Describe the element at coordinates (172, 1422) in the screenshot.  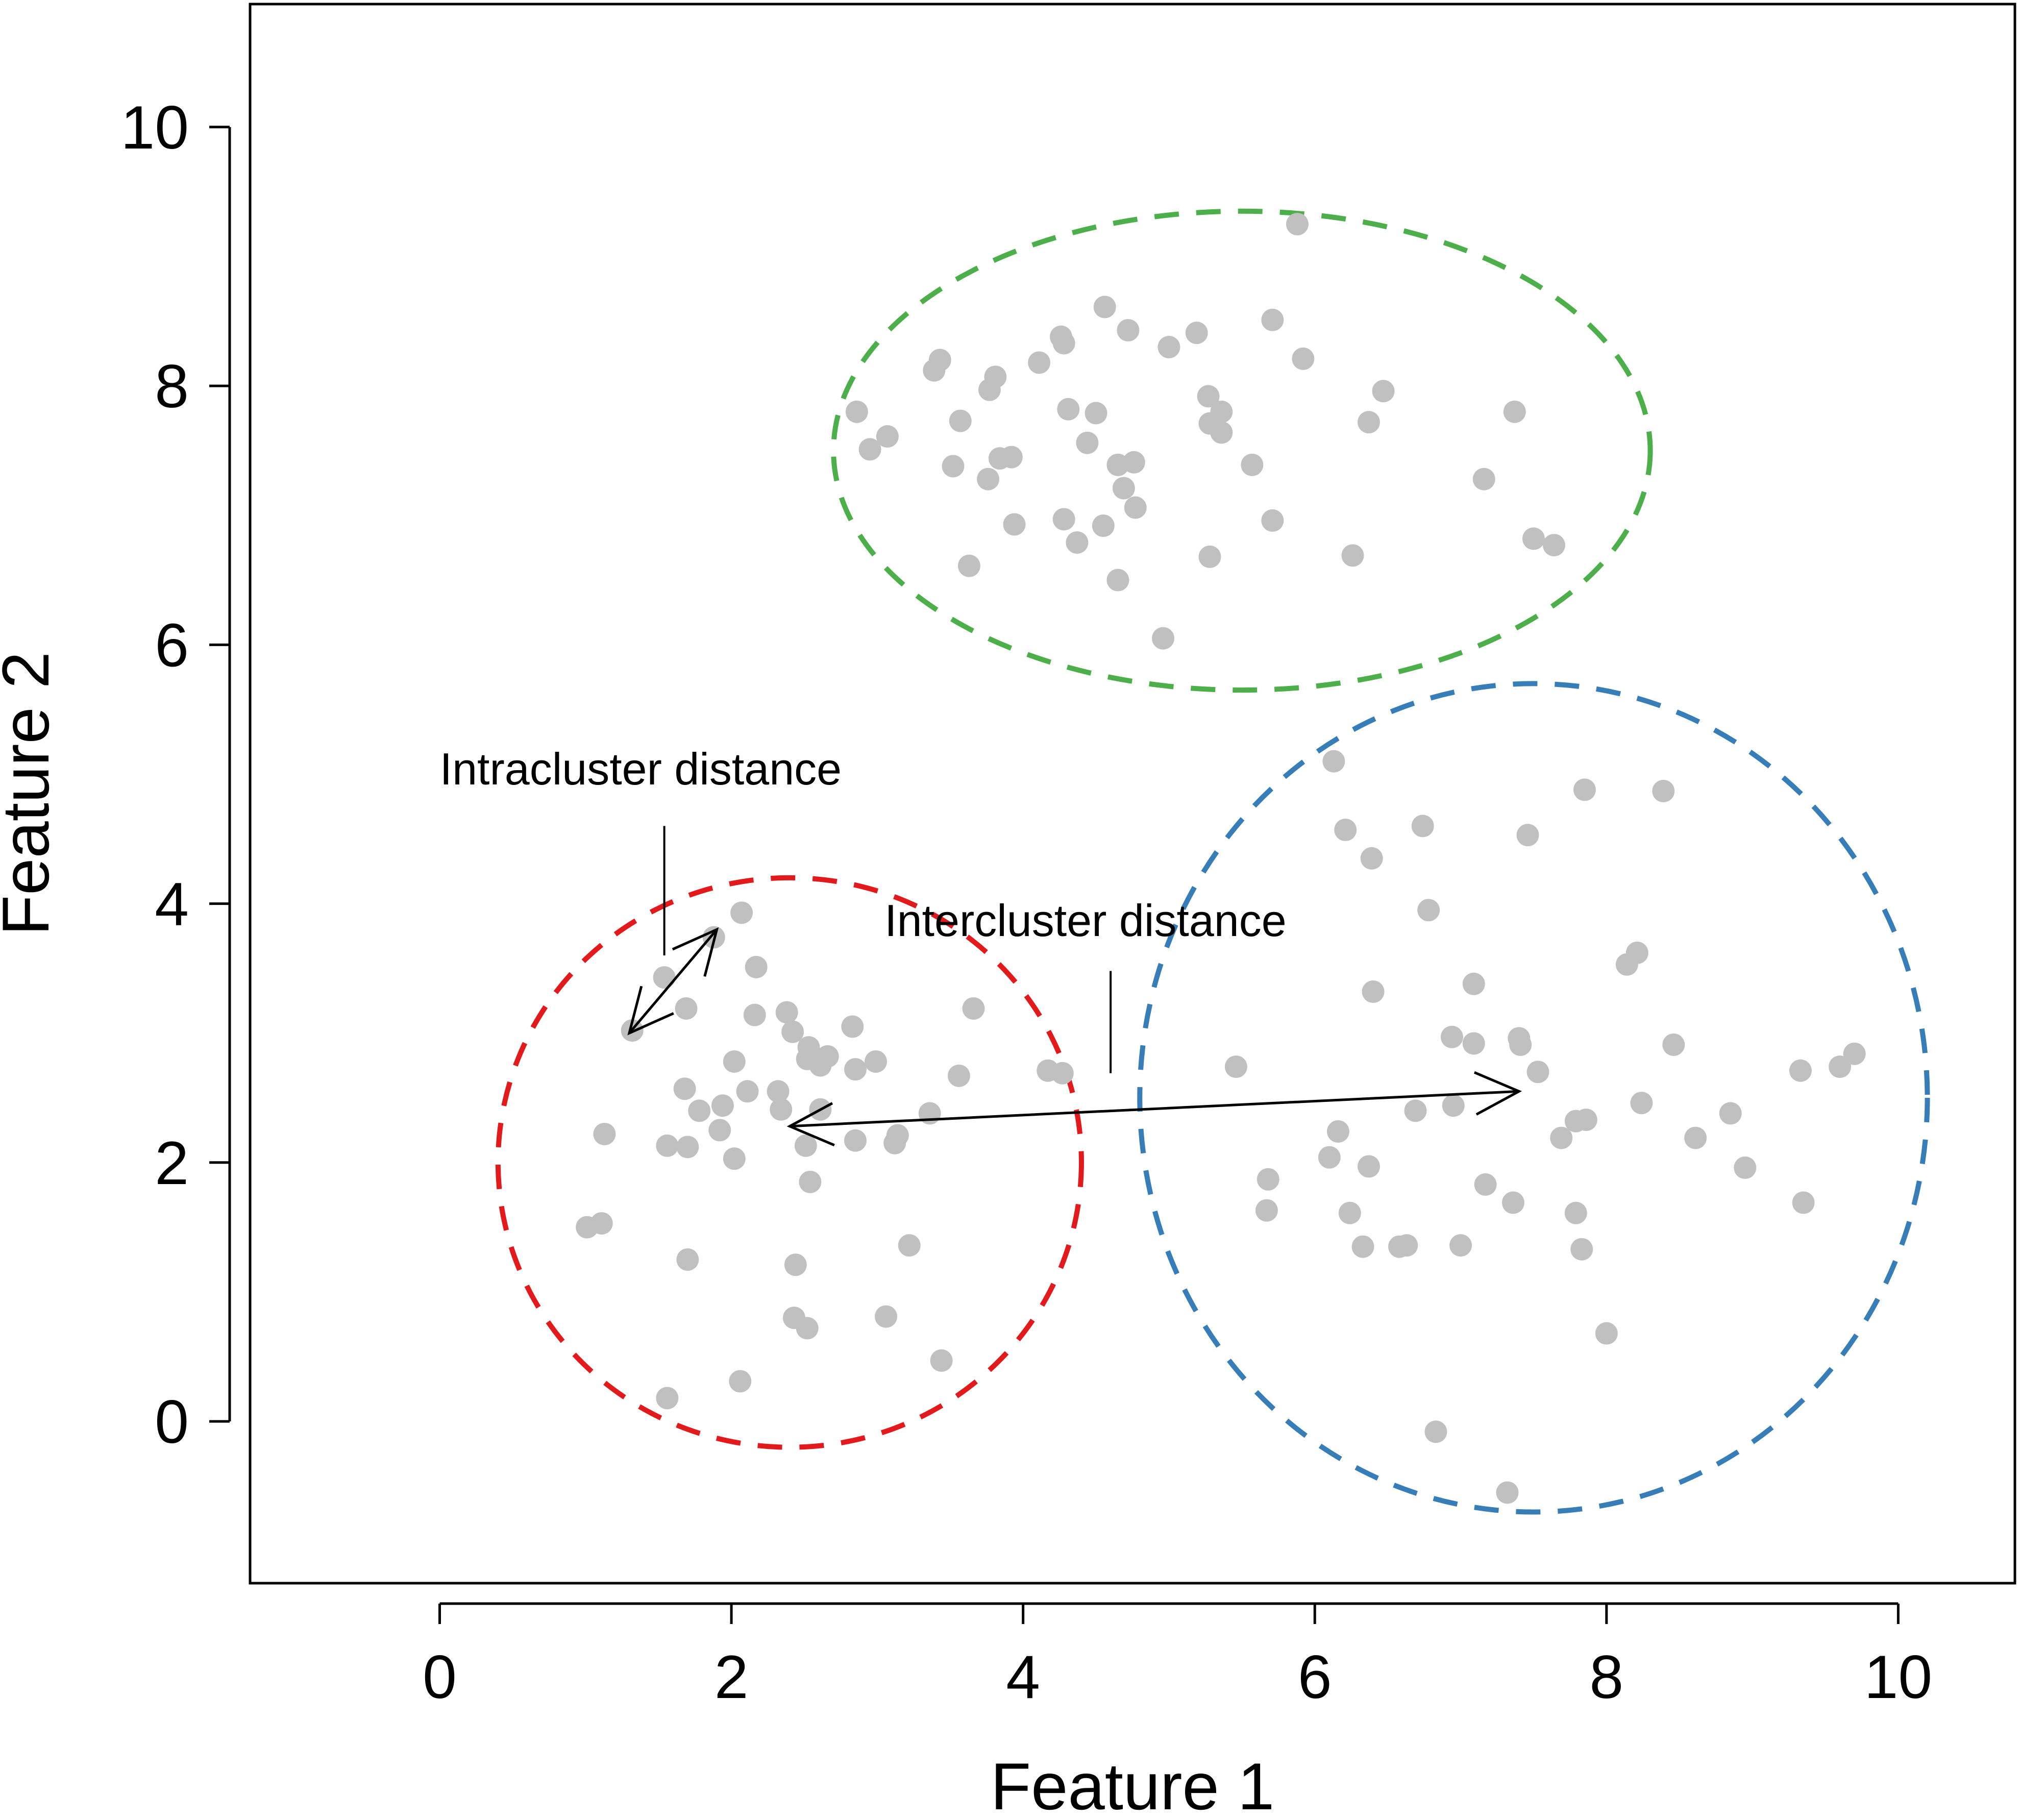
I see `y-tick-label: 0` at that location.